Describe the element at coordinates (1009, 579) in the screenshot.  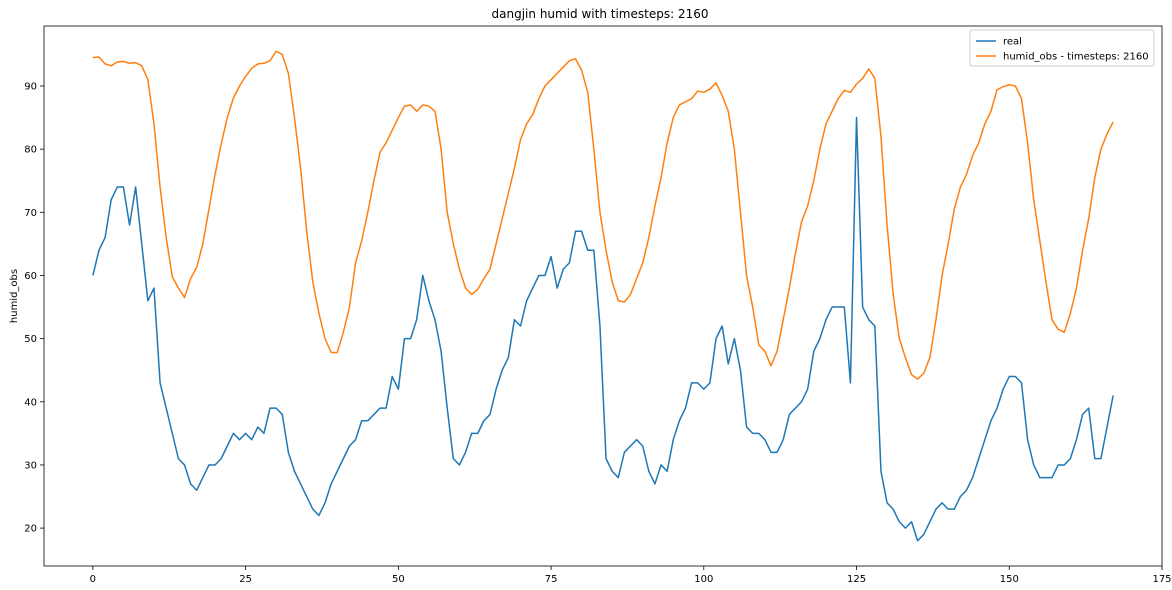
I see `x-tick-label: 150` at that location.